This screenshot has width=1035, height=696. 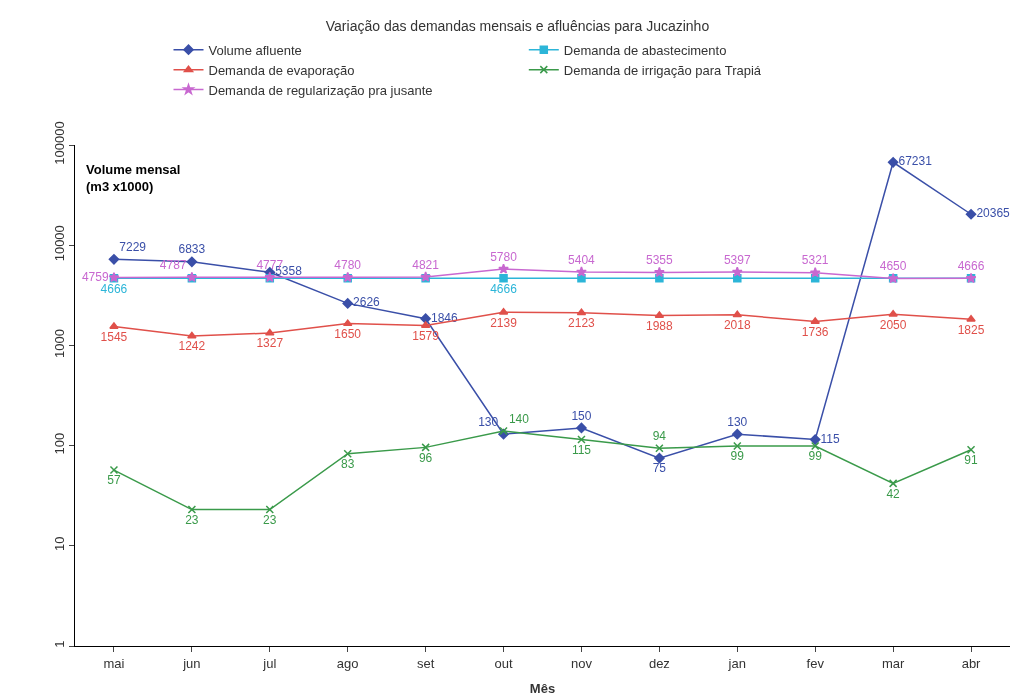 What do you see at coordinates (660, 260) in the screenshot?
I see `data-label: 5355` at bounding box center [660, 260].